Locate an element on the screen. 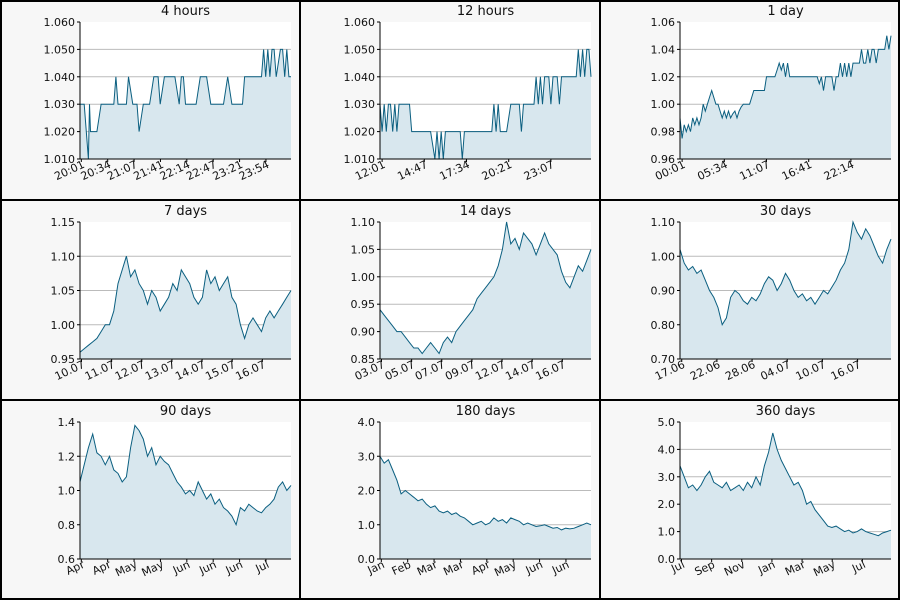 This screenshot has width=900, height=600. grid-border-bottom is located at coordinates (450, 599).